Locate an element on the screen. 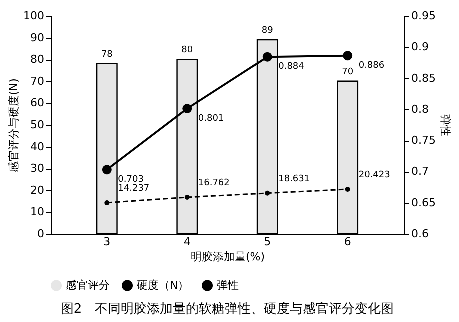 This screenshot has height=322, width=459. y2-tick-label: 0.95 is located at coordinates (424, 16).